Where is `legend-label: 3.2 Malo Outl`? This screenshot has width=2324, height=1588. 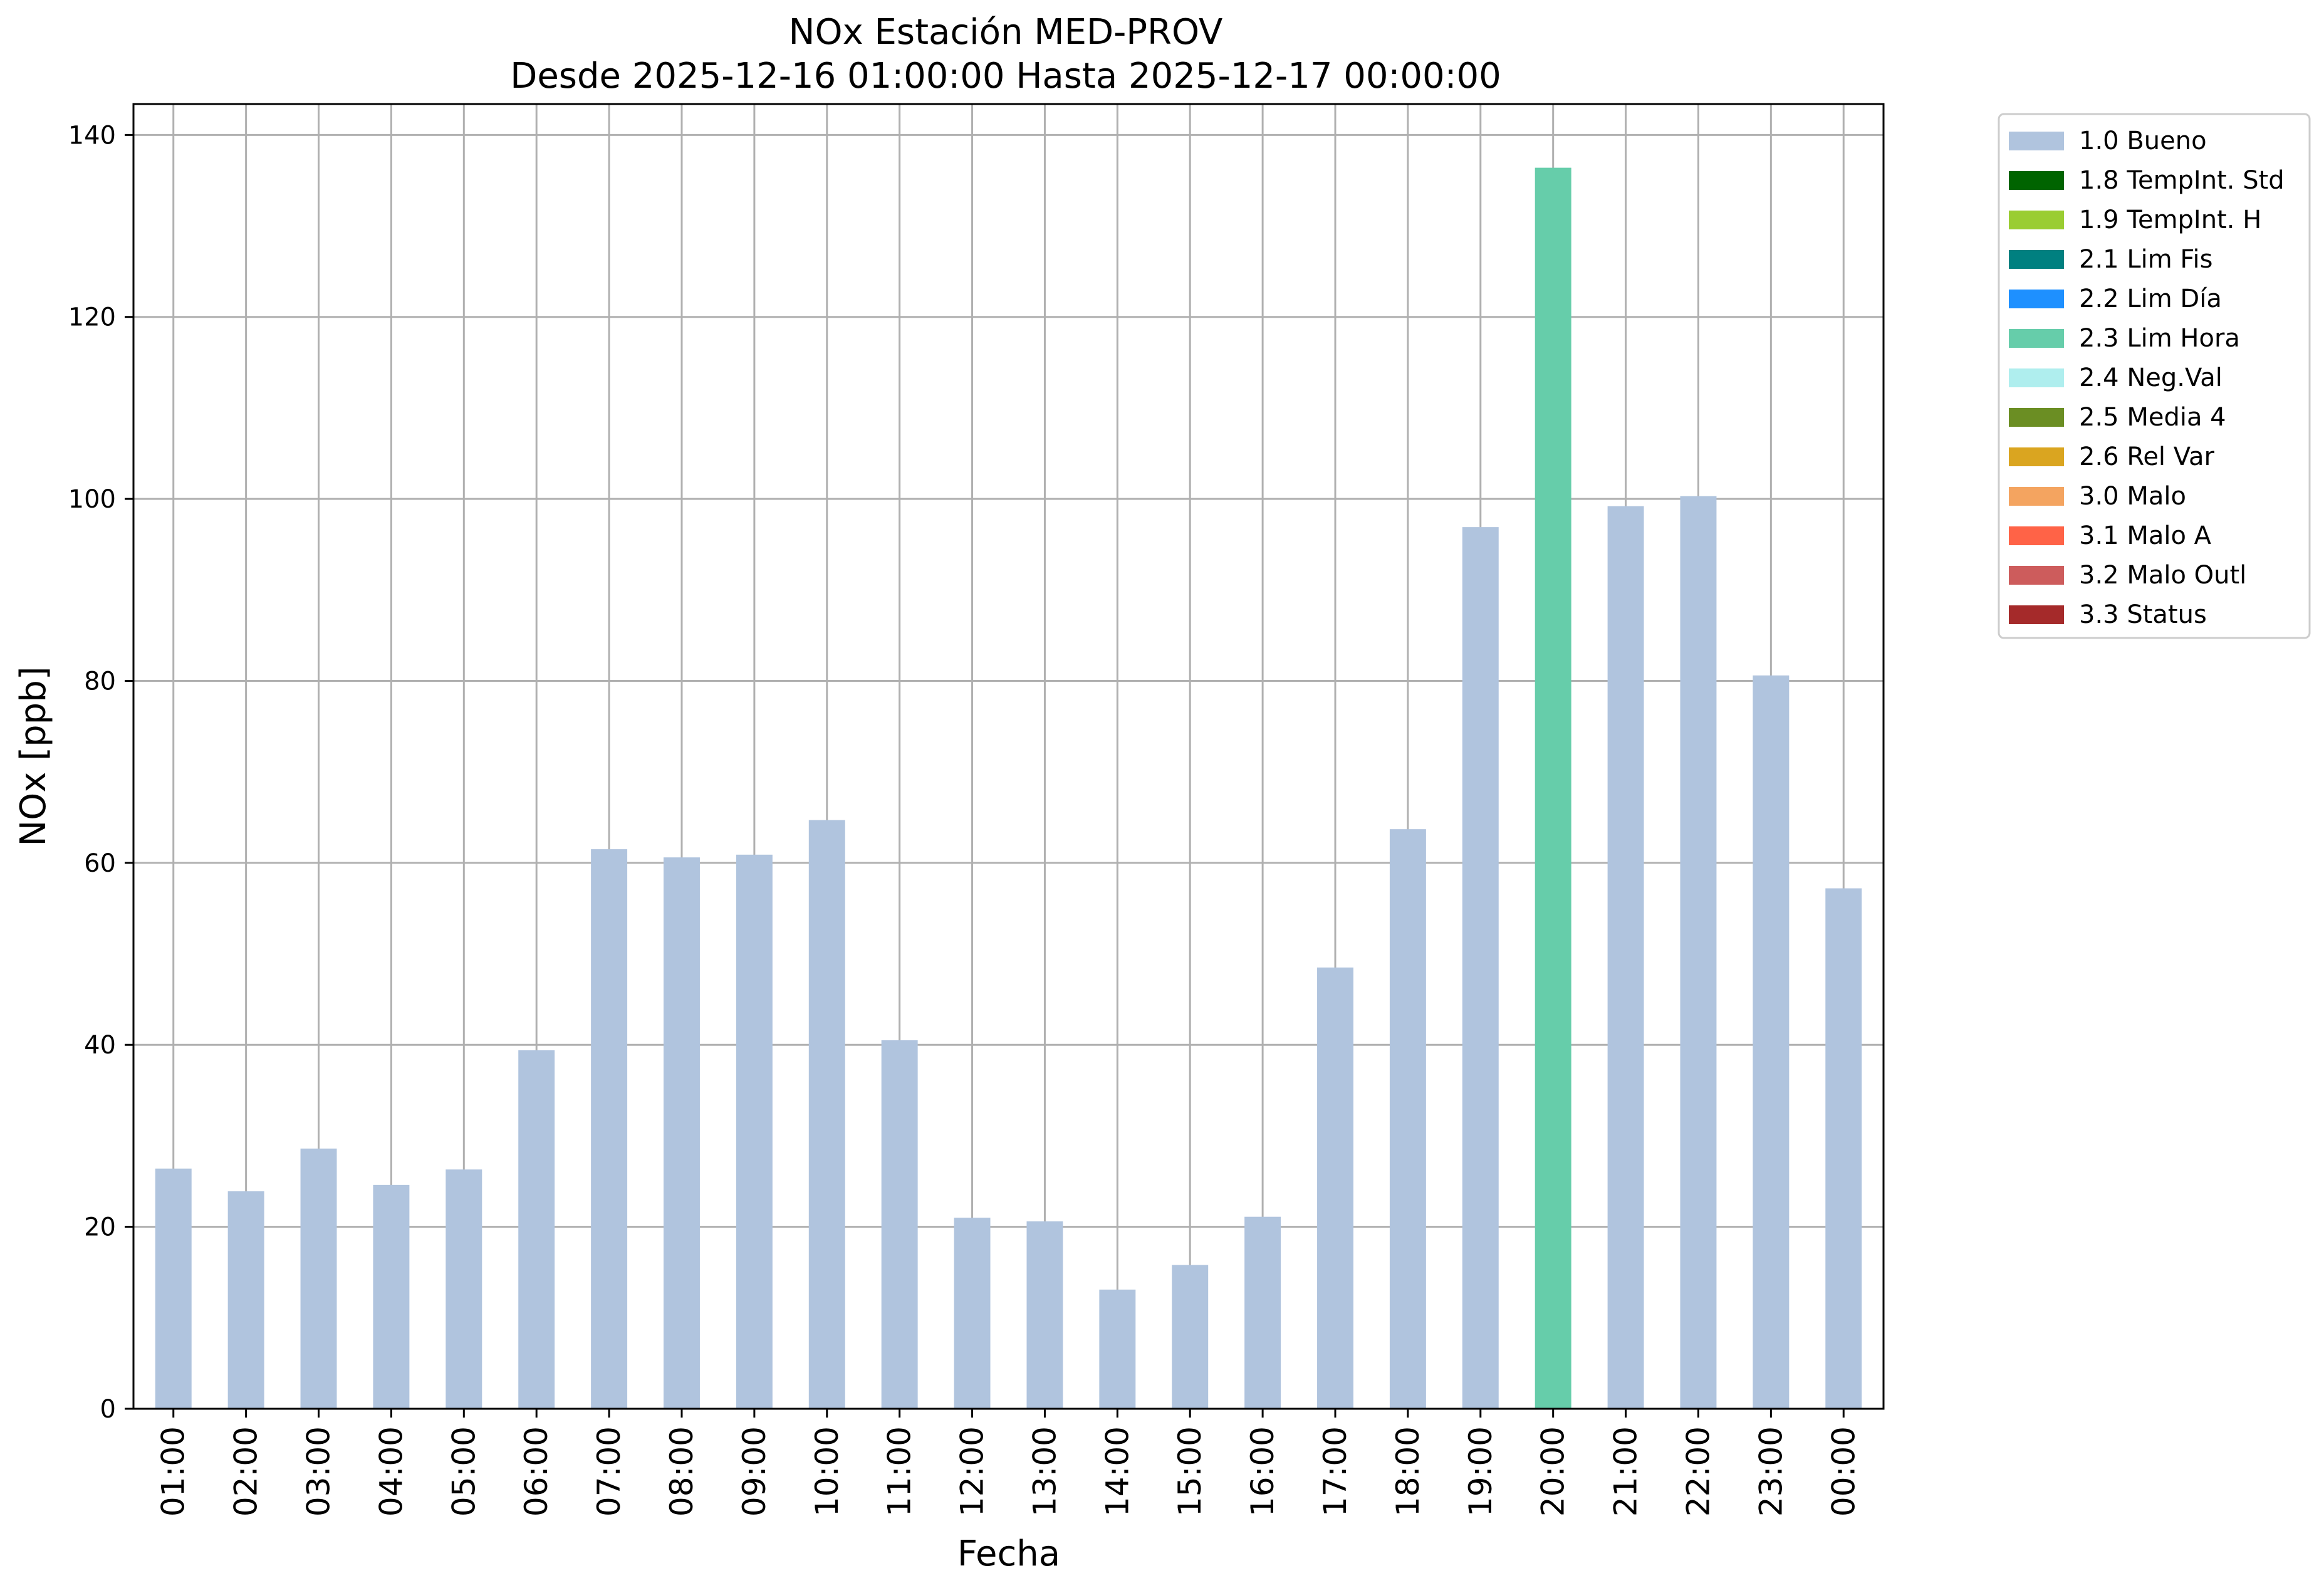
legend-label: 3.2 Malo Outl is located at coordinates (2162, 576).